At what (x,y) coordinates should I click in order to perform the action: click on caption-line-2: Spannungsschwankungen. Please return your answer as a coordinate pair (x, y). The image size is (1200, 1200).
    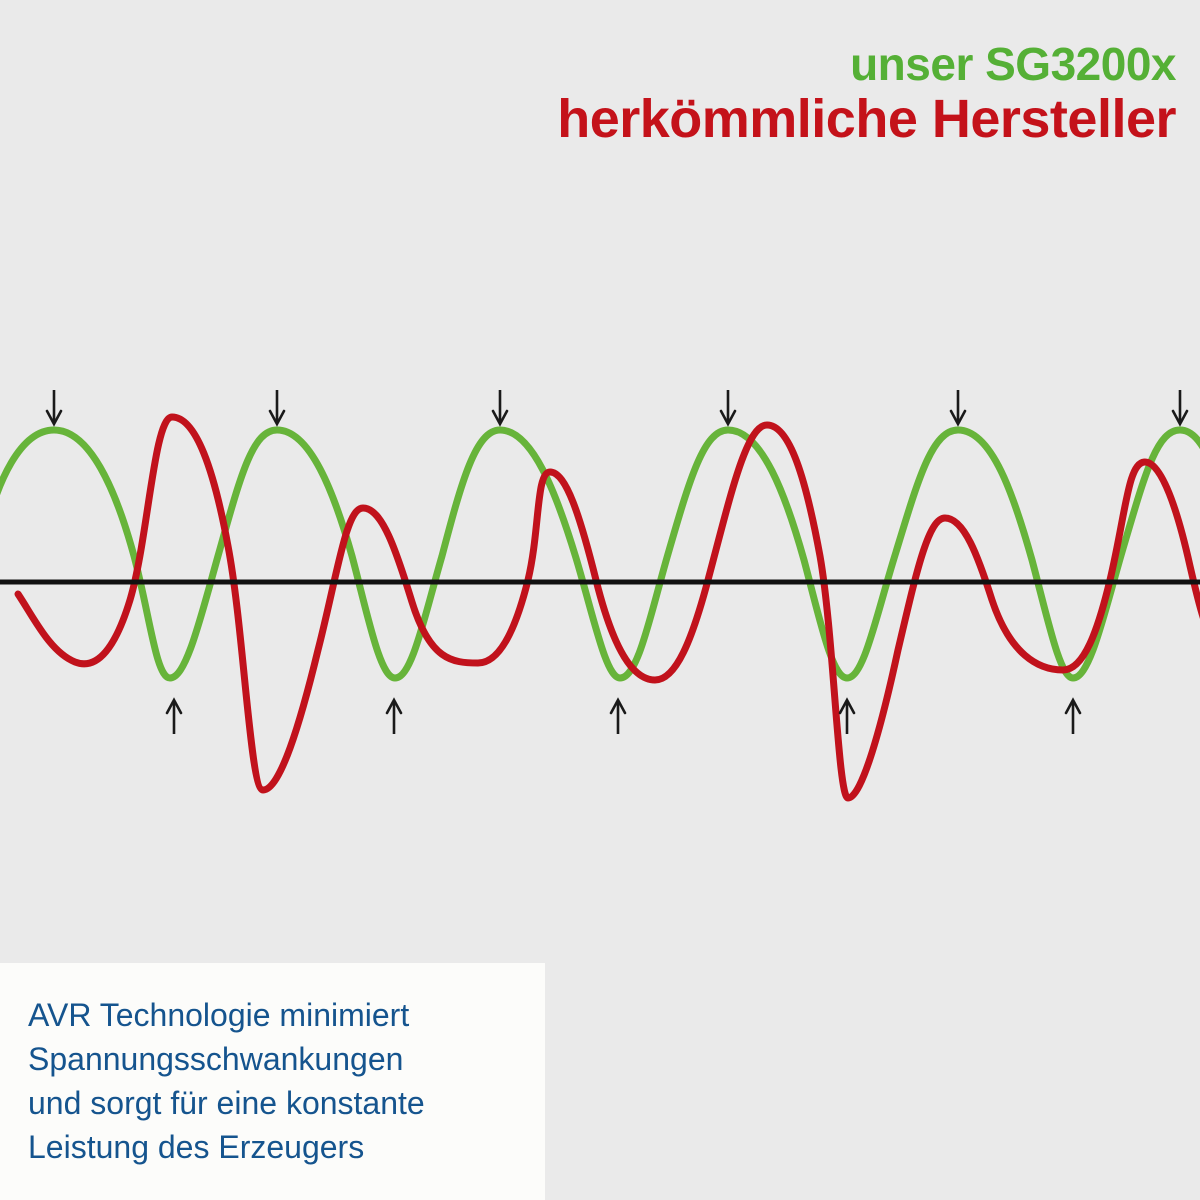
    Looking at the image, I should click on (216, 1059).